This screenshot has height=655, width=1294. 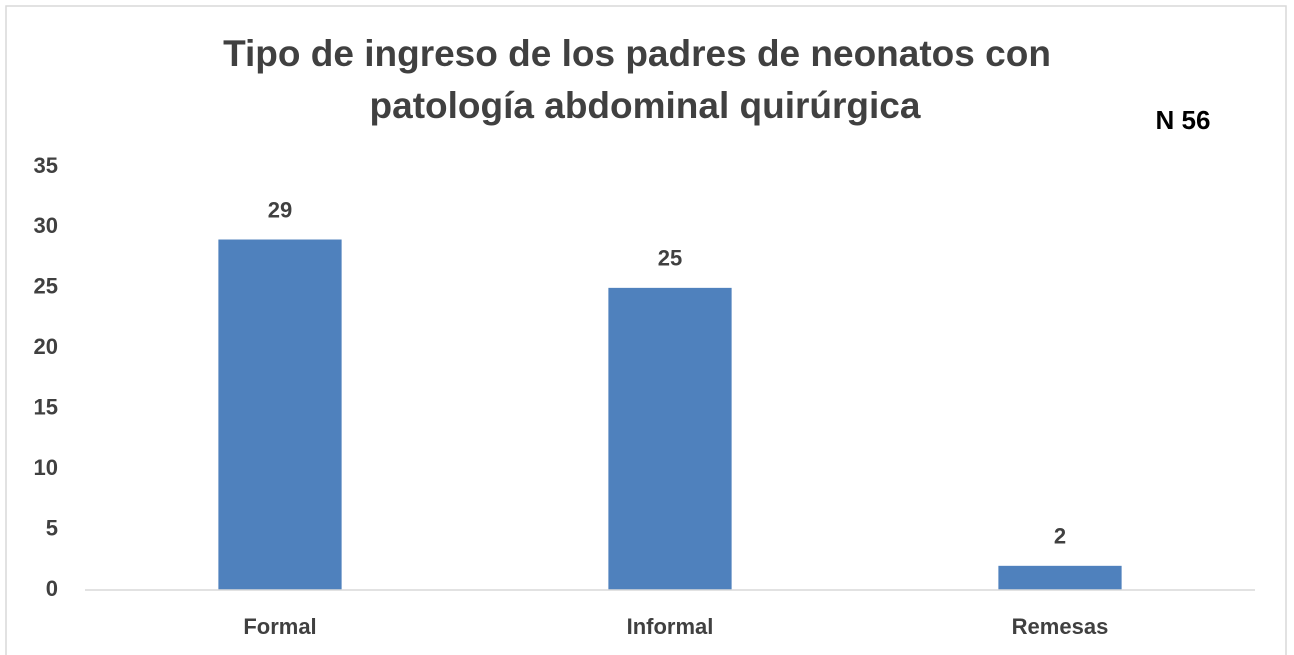 What do you see at coordinates (1060, 626) in the screenshot?
I see `x-tick-label: Remesas` at bounding box center [1060, 626].